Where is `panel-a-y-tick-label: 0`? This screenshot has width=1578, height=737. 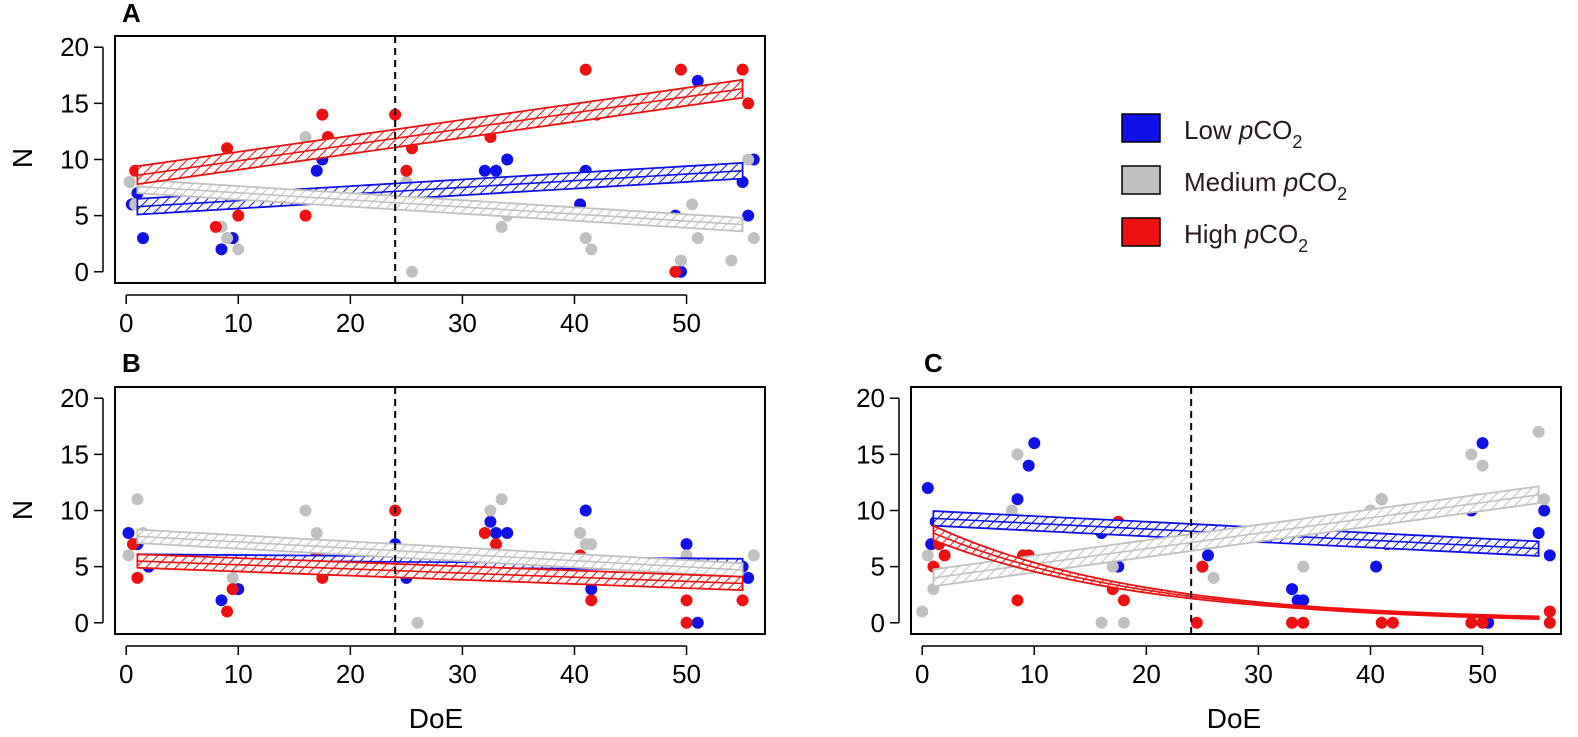 panel-a-y-tick-label: 0 is located at coordinates (82, 272).